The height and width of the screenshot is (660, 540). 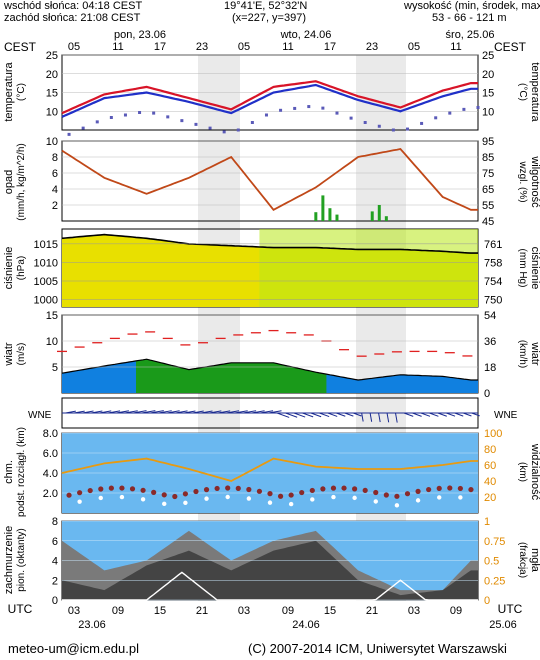 I want to click on wind-ylabel-left-unit: (m/s), so click(x=21, y=354).